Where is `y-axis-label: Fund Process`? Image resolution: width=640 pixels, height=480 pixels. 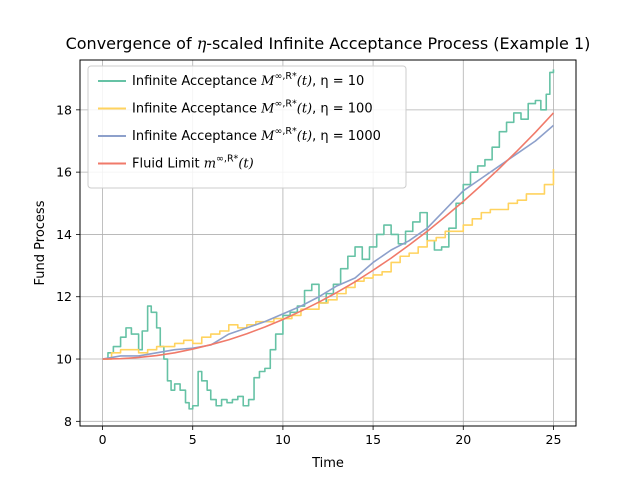
y-axis-label: Fund Process is located at coordinates (40, 242).